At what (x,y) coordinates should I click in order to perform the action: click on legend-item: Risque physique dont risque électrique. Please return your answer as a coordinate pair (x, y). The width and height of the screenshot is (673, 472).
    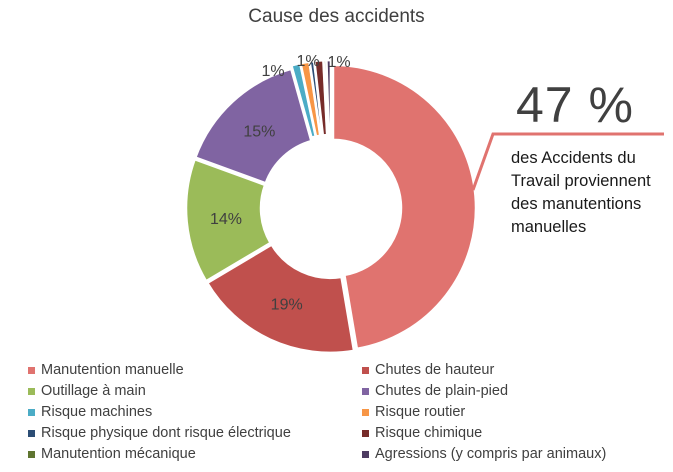
    Looking at the image, I should click on (159, 433).